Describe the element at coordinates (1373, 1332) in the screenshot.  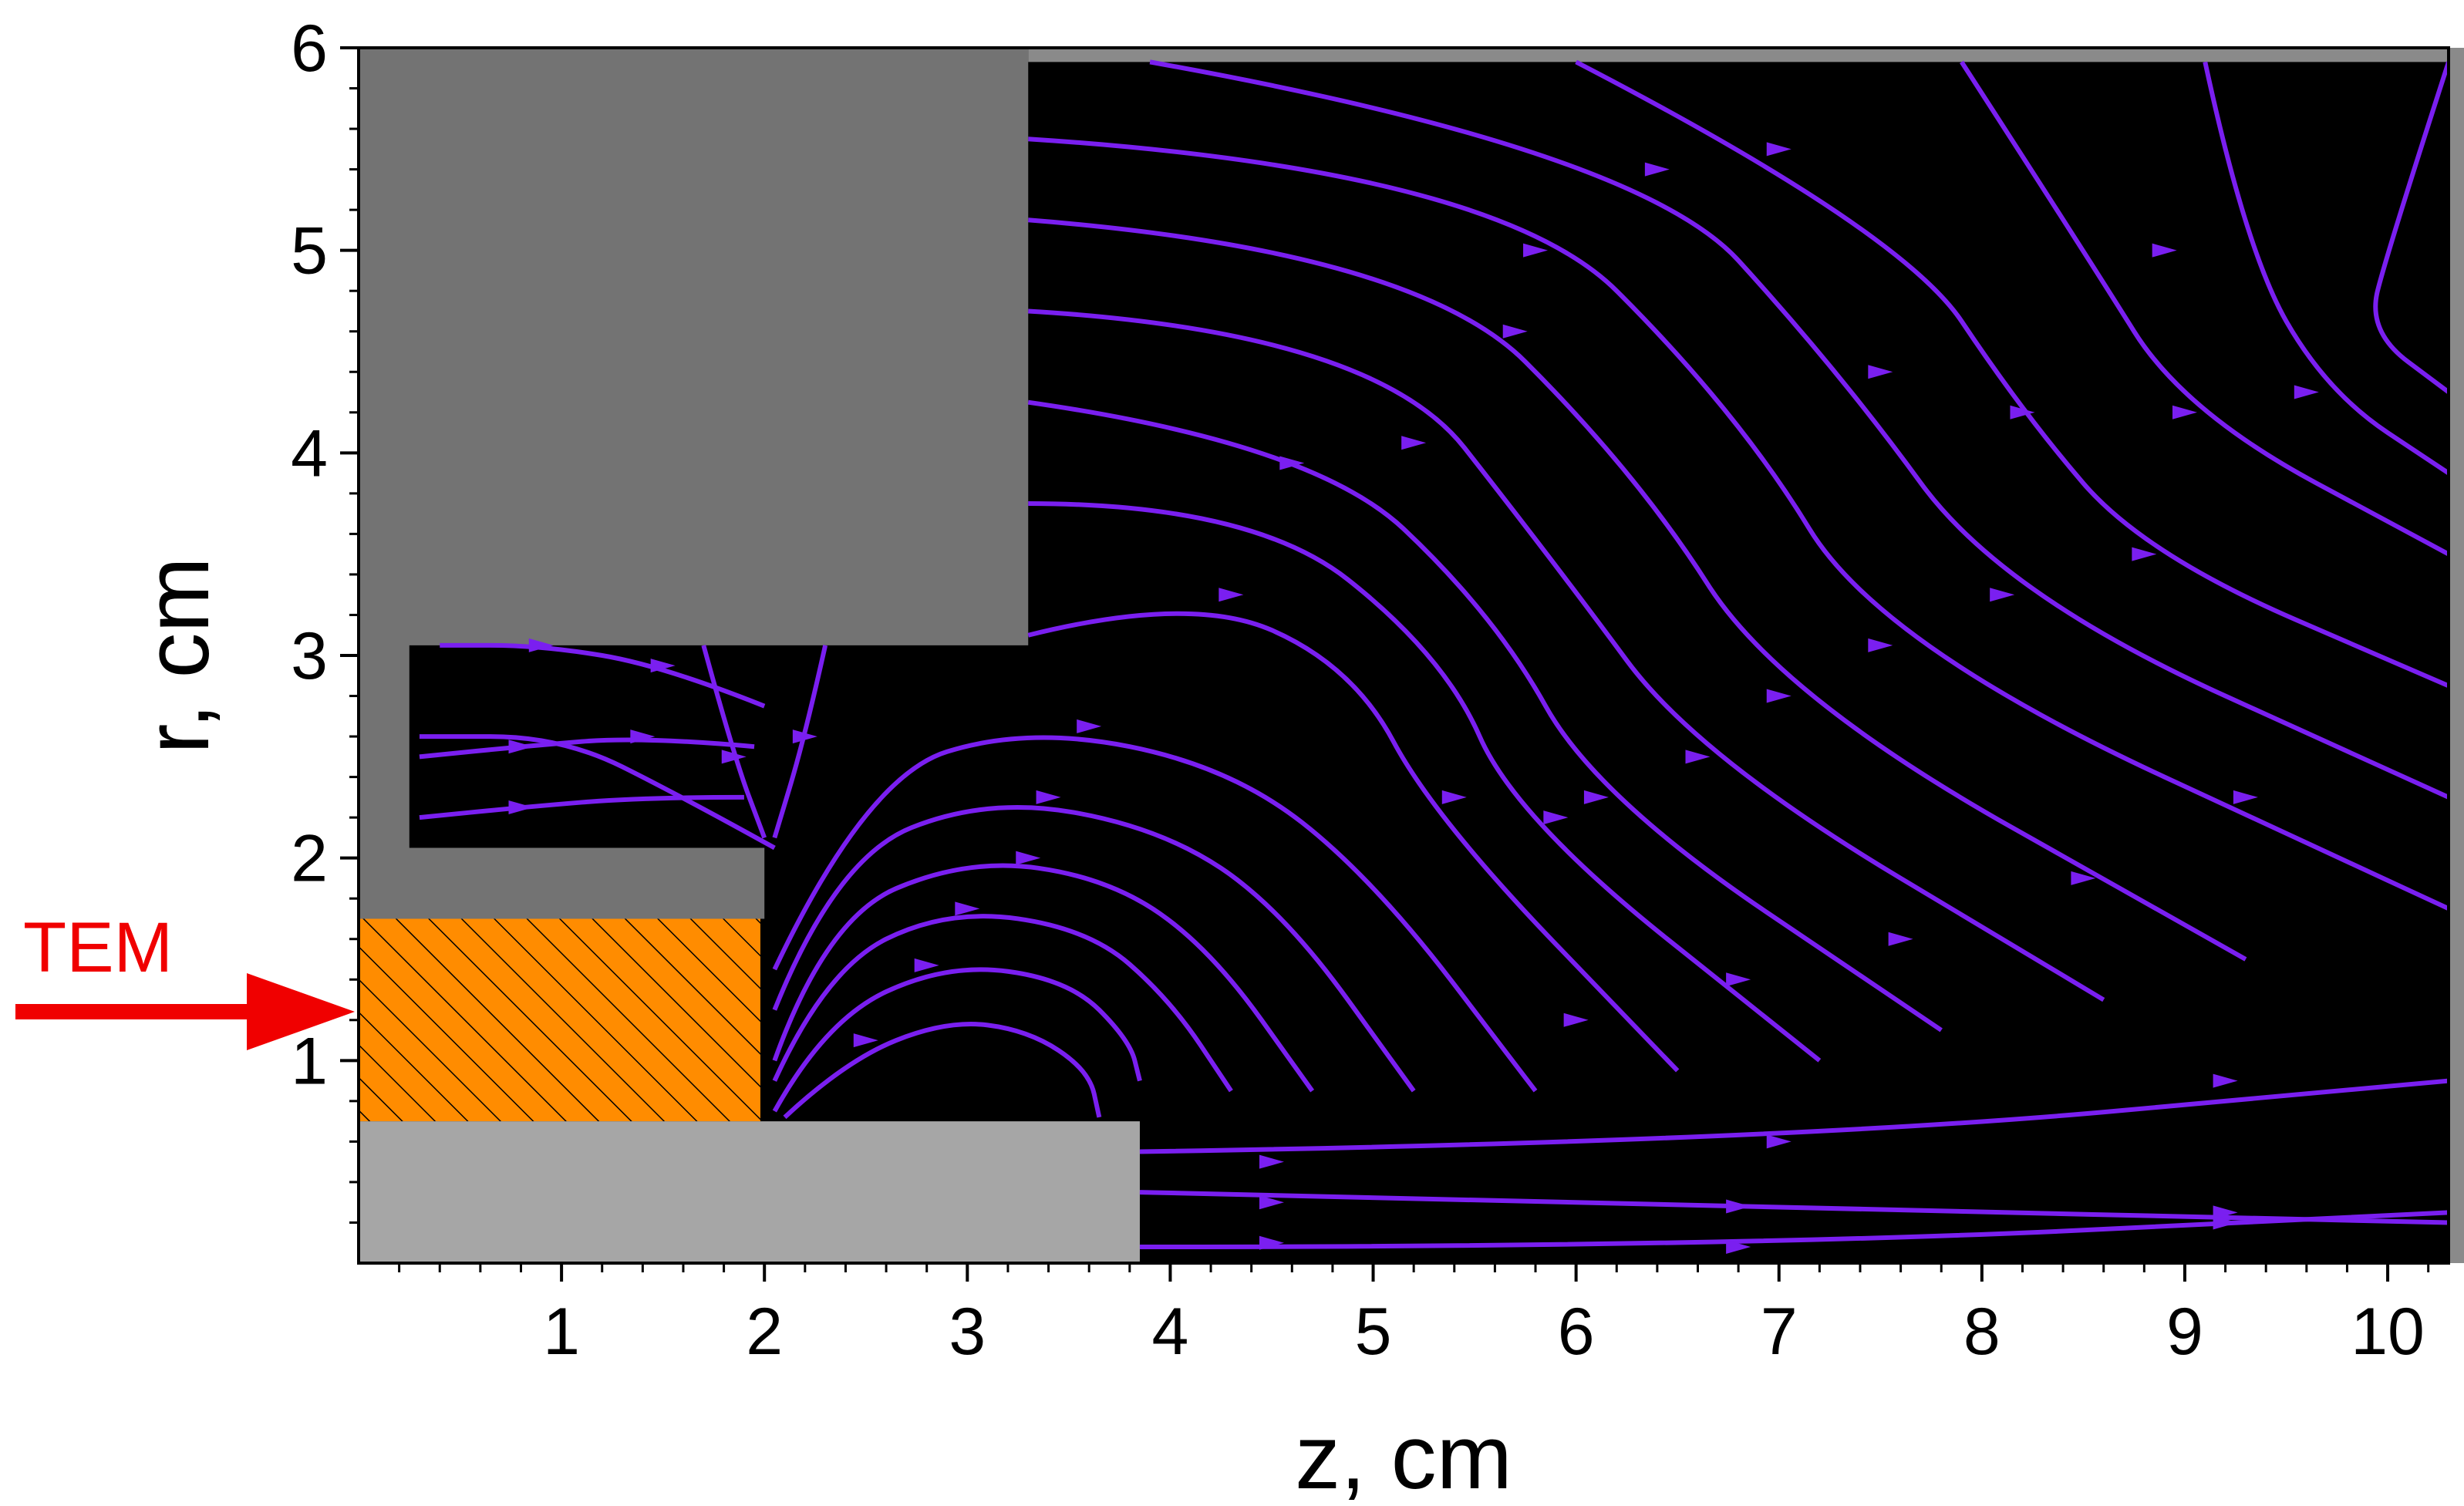
I see `x-tick-label: 5` at that location.